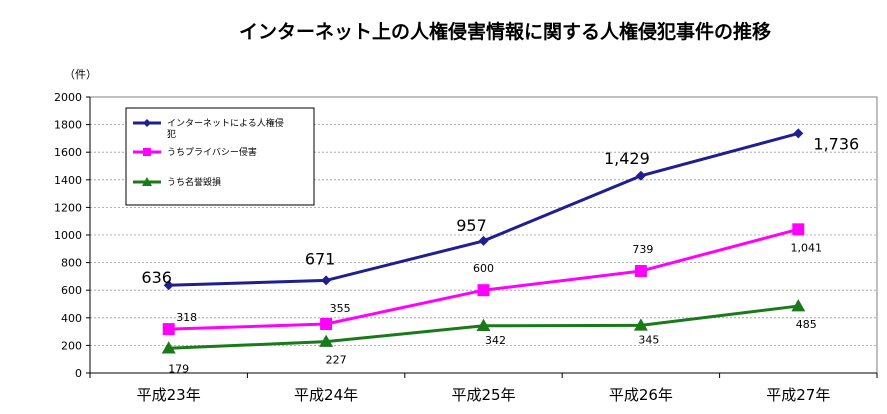 This screenshot has width=887, height=414. What do you see at coordinates (471, 225) in the screenshot?
I see `data-label: 957` at bounding box center [471, 225].